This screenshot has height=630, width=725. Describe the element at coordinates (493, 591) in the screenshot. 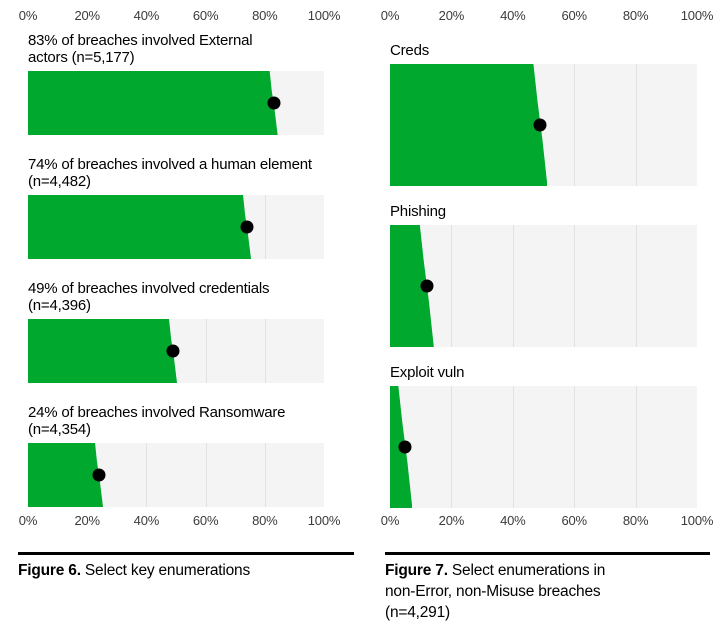

I see `caption-line: non-Error, non-Misuse breaches` at that location.